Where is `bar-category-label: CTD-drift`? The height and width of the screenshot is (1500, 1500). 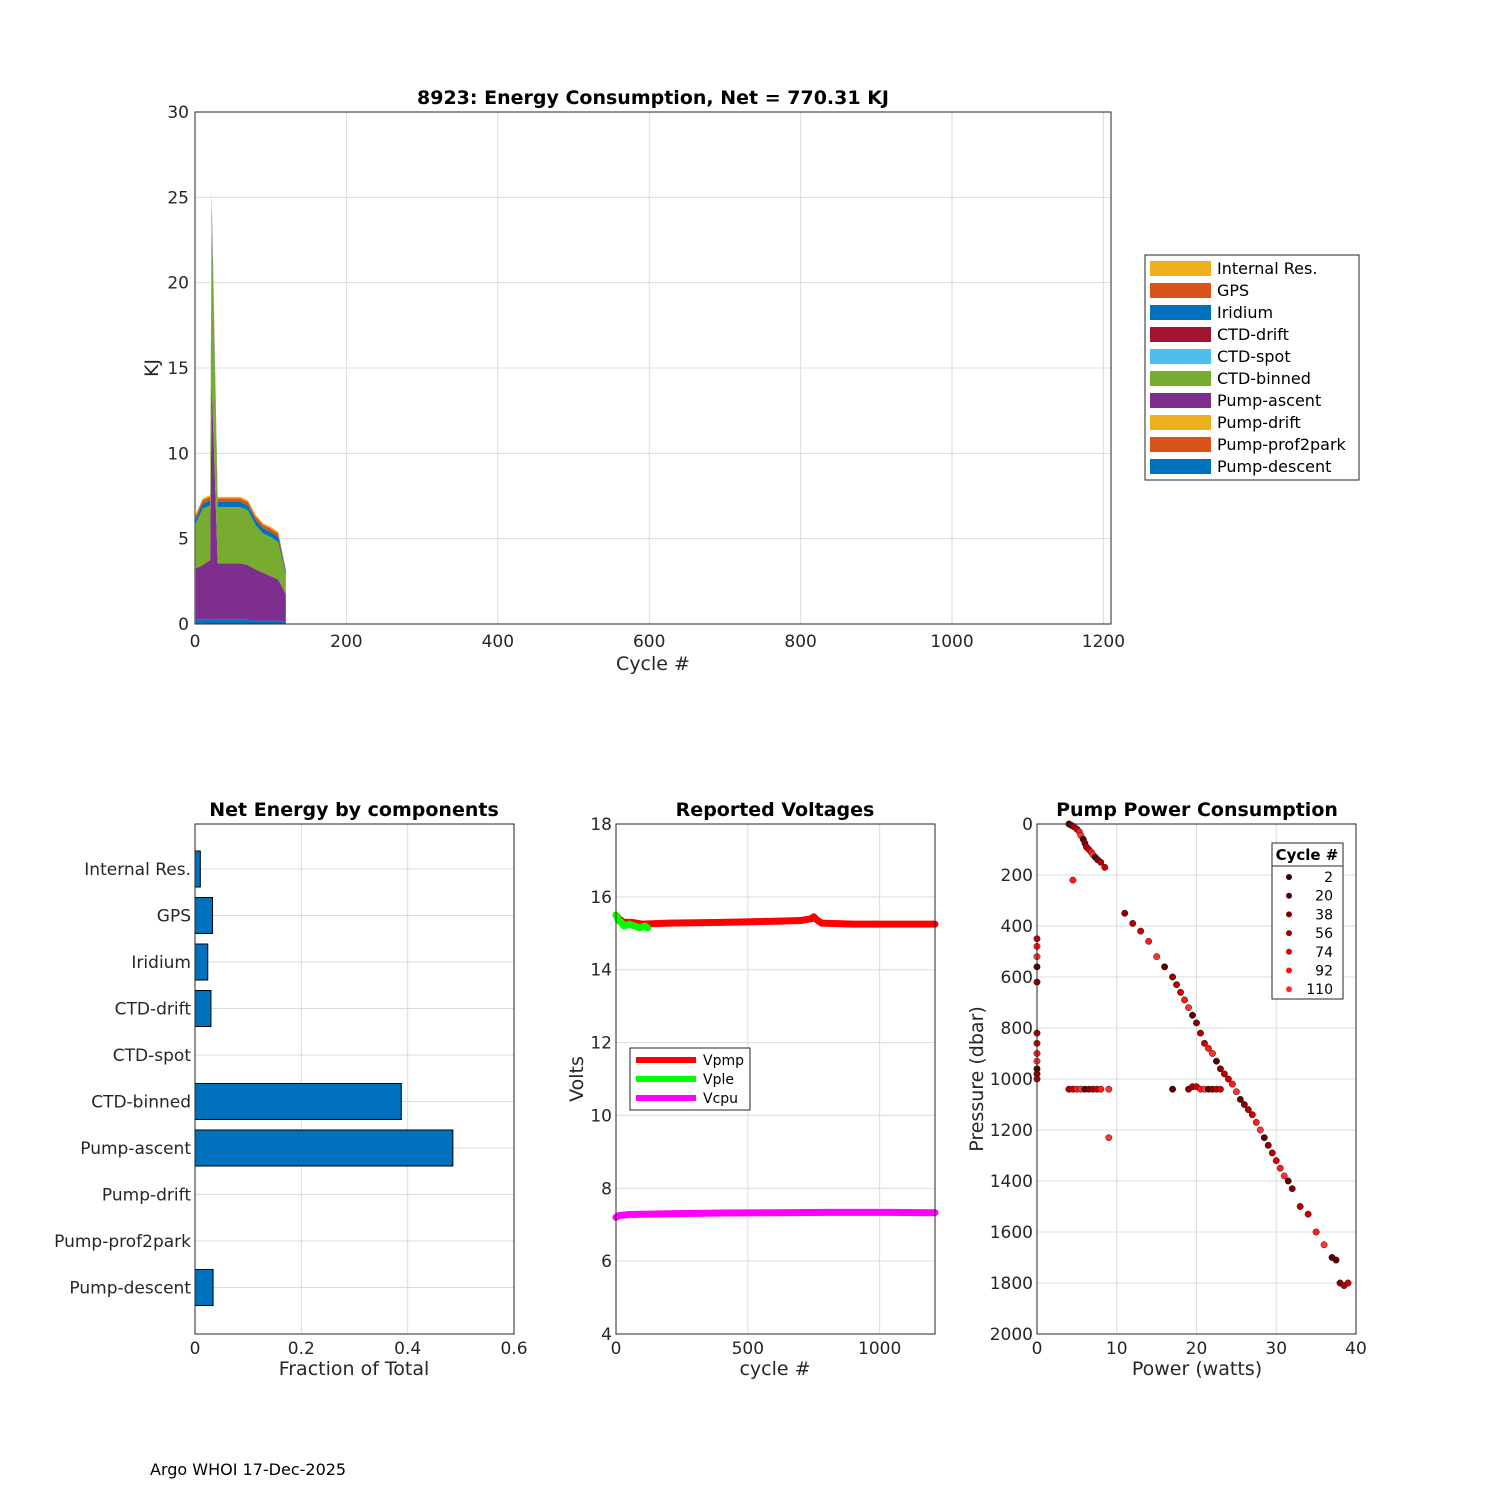
bar-category-label: CTD-drift is located at coordinates (153, 1010).